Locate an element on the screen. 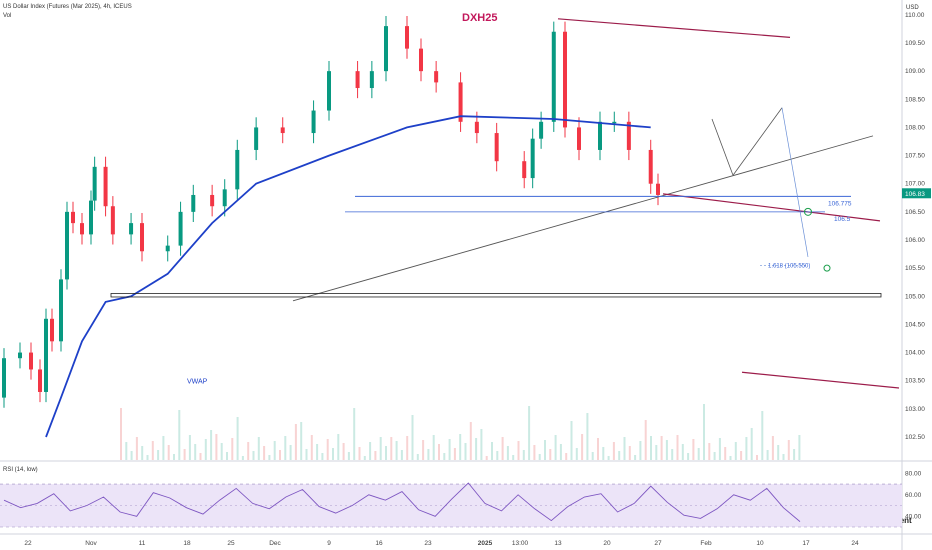  price-tick-label: 110.00 is located at coordinates (915, 15).